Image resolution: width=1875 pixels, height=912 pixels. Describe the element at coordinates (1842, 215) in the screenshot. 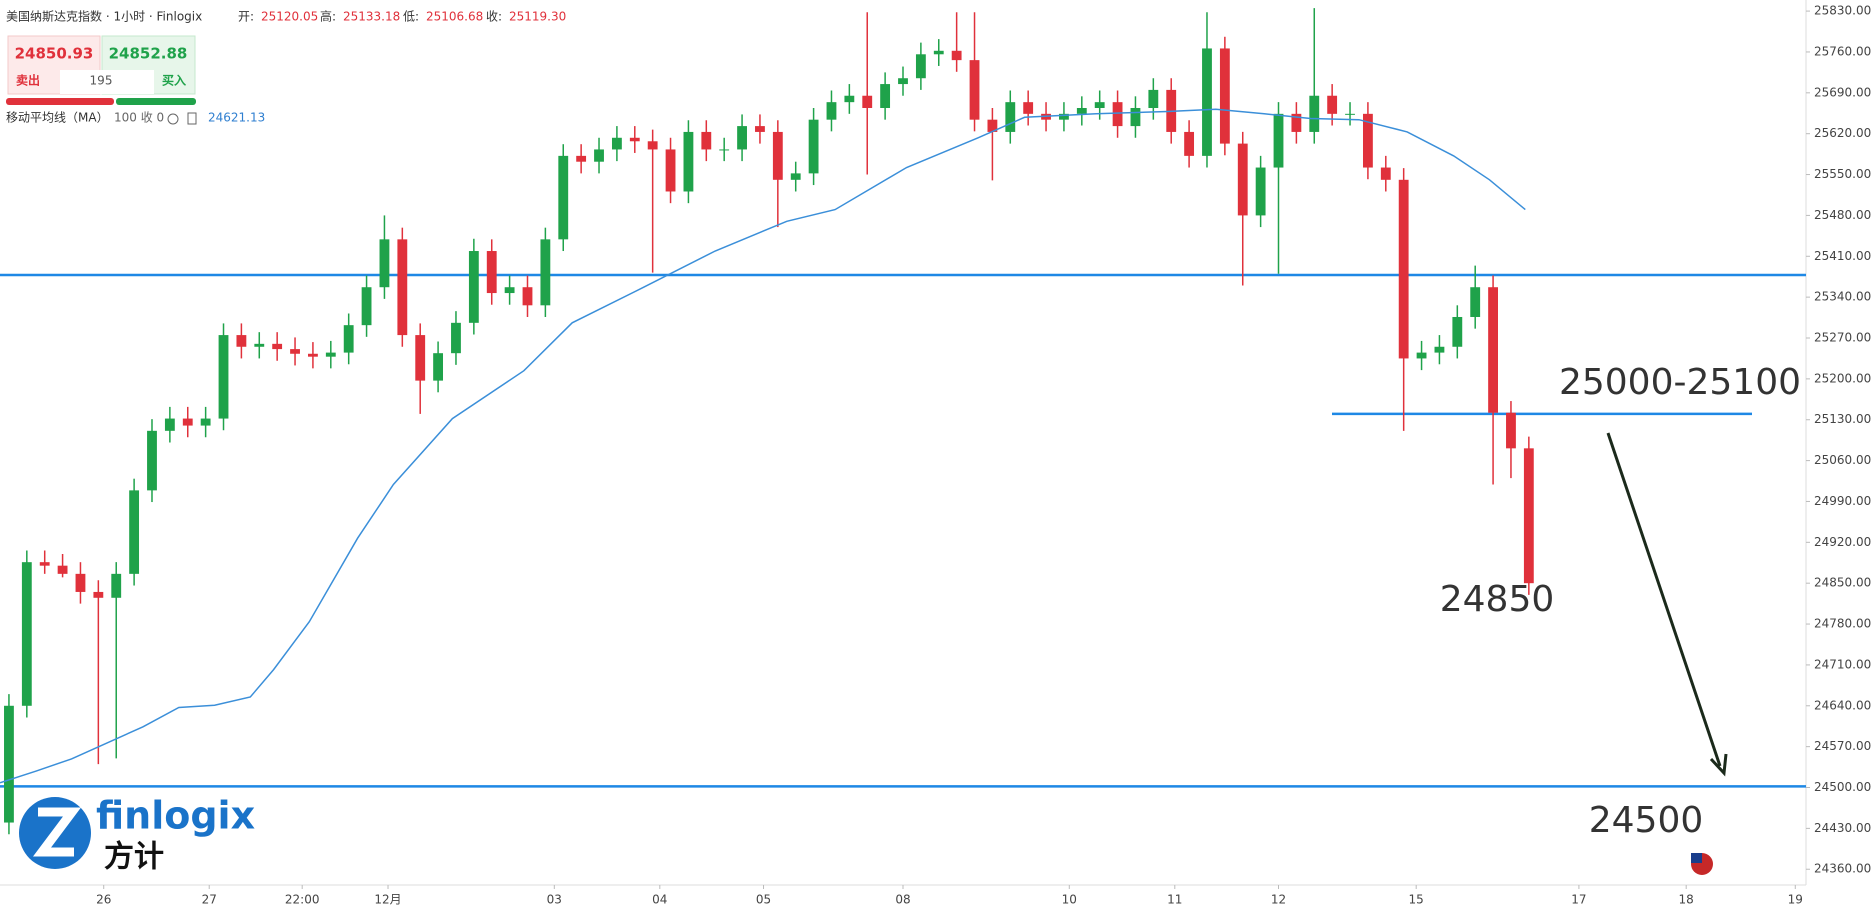

I see `y-tick-label: 25480.00` at that location.